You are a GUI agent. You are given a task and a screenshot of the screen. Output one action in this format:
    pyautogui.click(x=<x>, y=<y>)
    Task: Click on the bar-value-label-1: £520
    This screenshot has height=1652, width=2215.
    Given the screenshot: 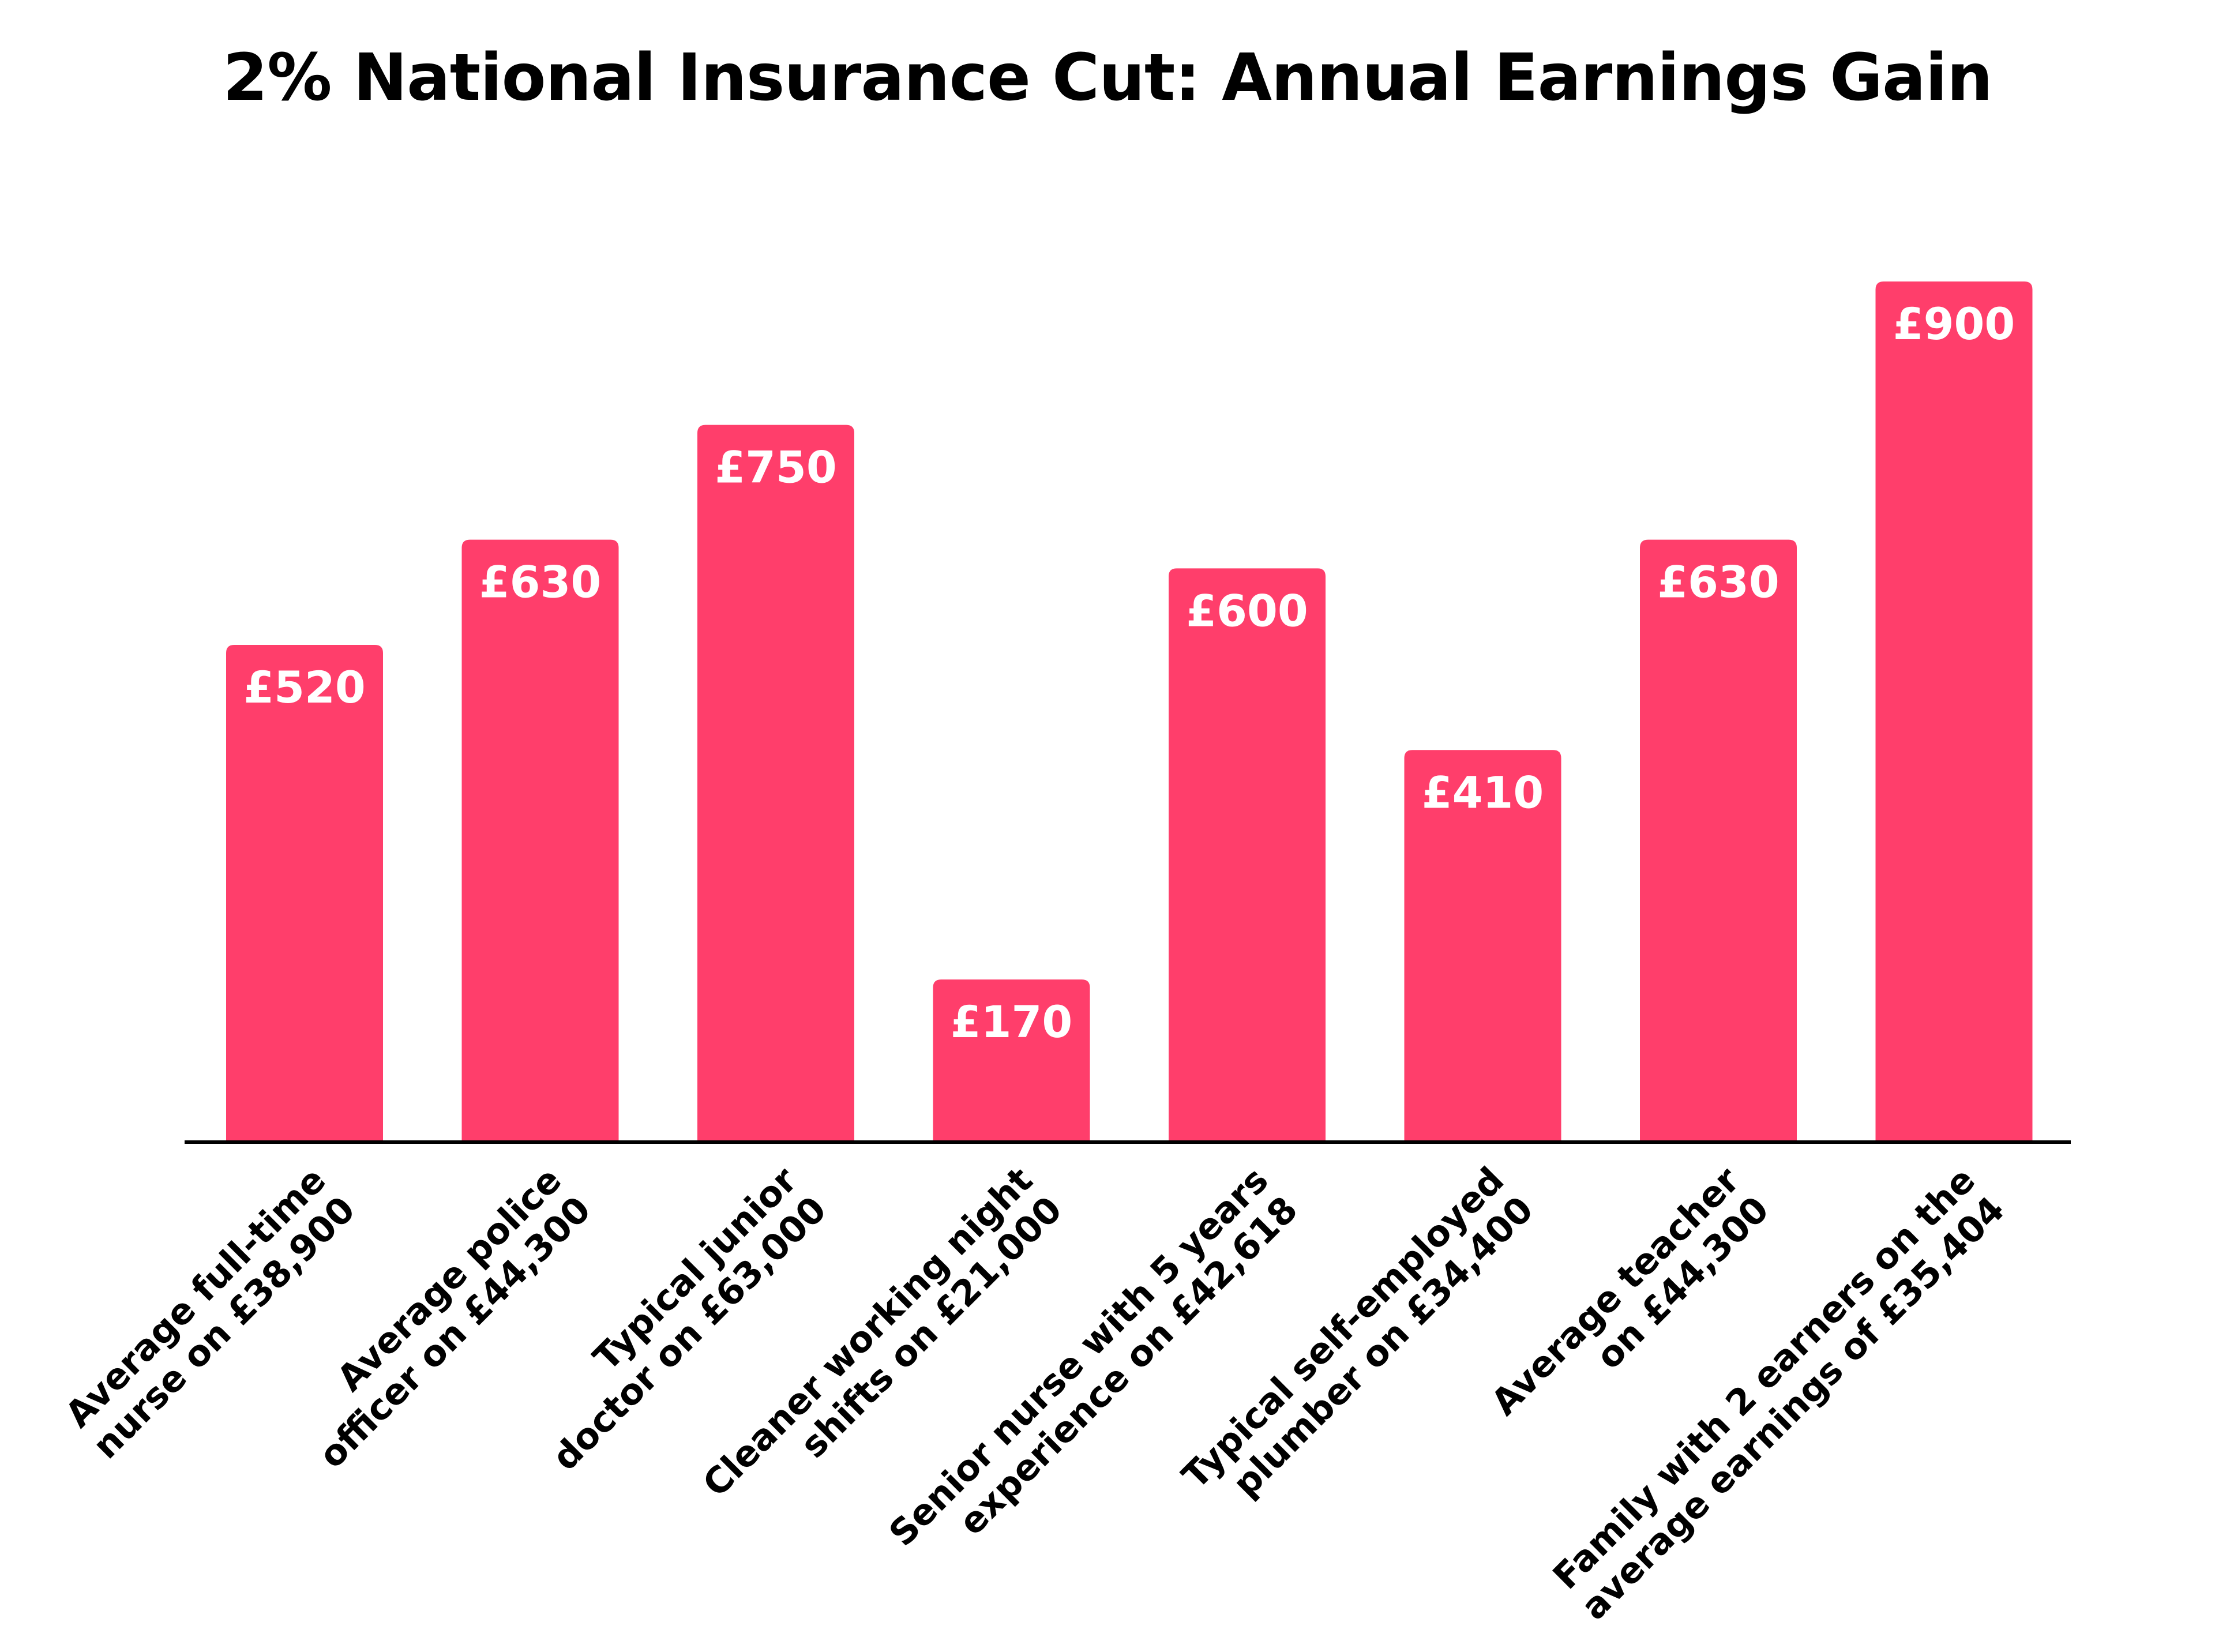 What is the action you would take?
    pyautogui.click(x=304, y=687)
    